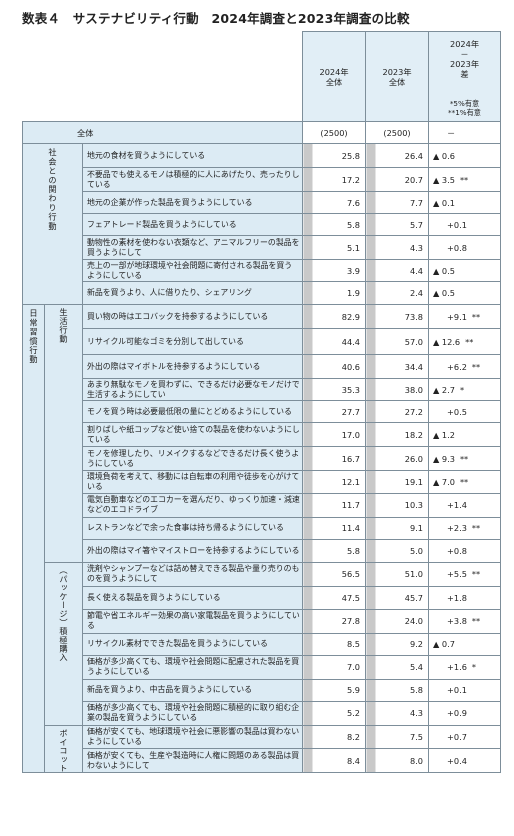 The height and width of the screenshot is (836, 514). What do you see at coordinates (192, 202) in the screenshot?
I see `row-label: 地元の企業が作った製品を買うようにしている` at bounding box center [192, 202].